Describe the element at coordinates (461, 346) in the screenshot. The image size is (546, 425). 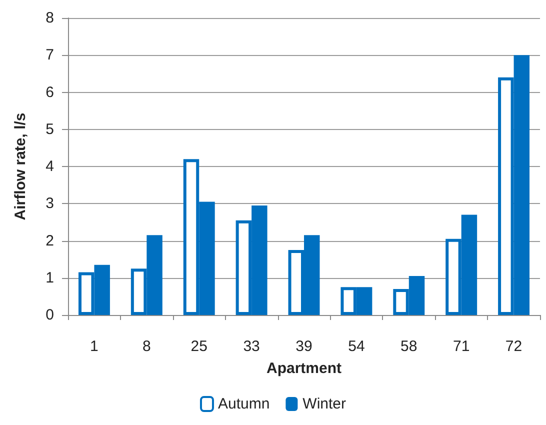
I see `x-tick-label: 71` at that location.